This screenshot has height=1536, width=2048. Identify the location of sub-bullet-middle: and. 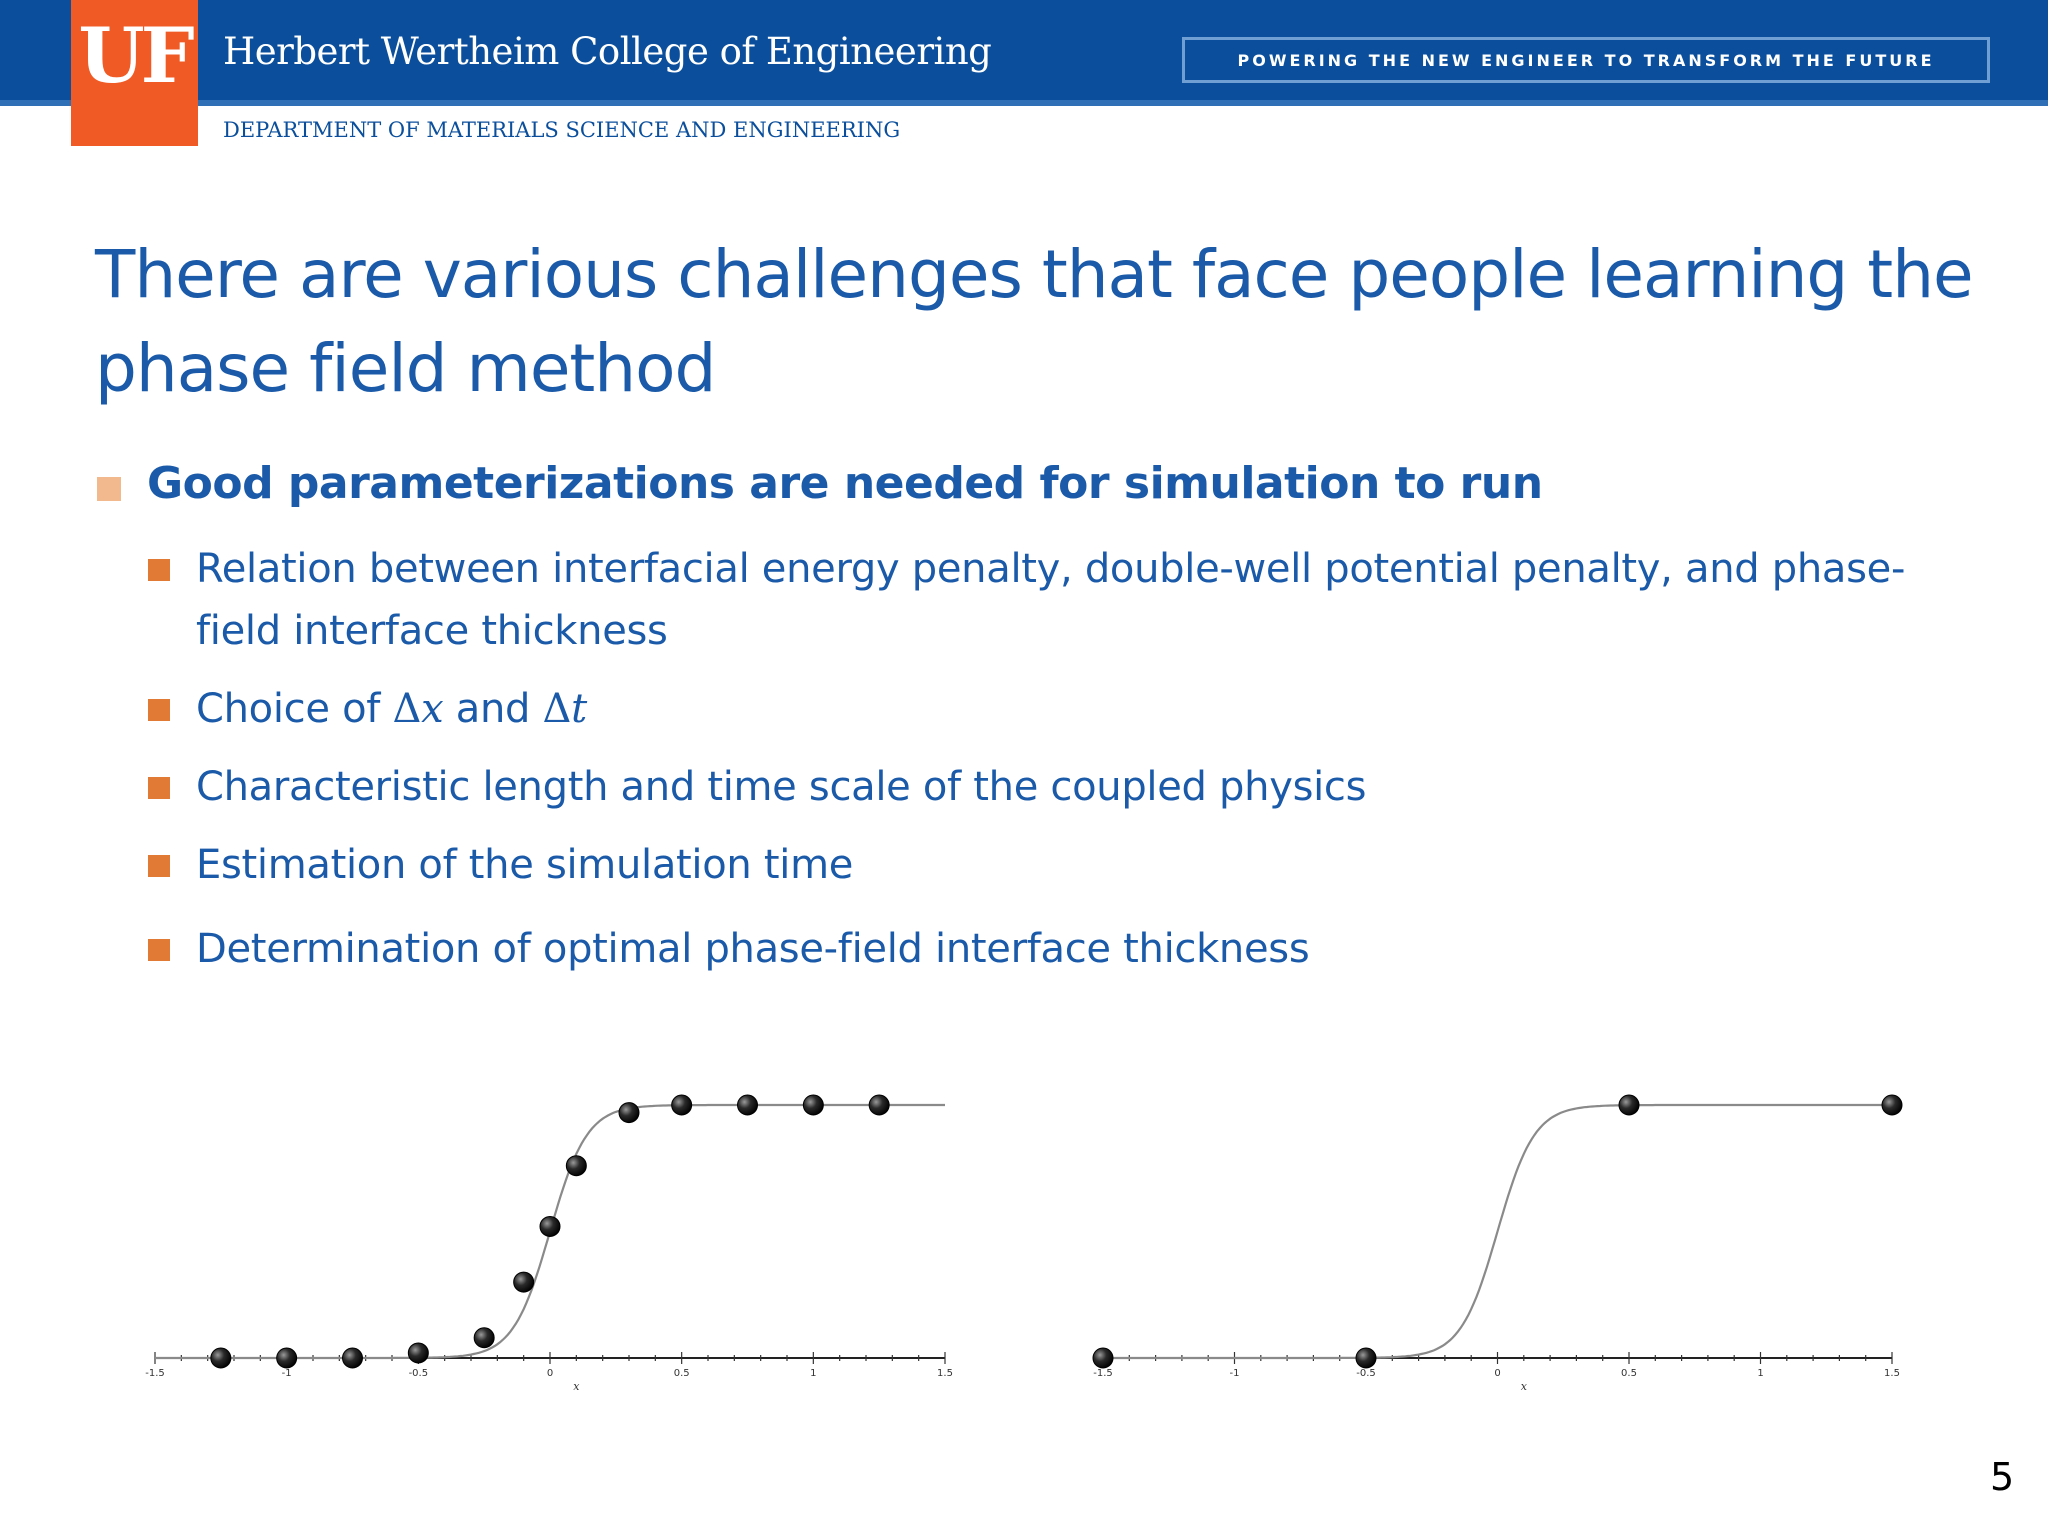
(493, 709).